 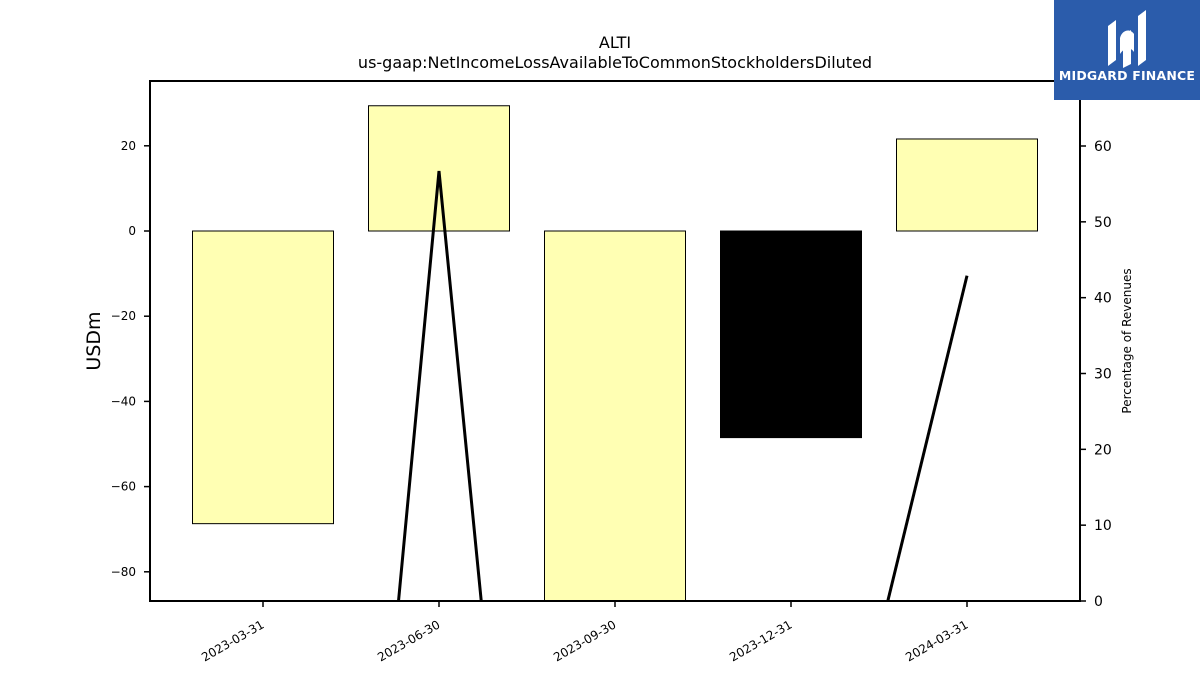 What do you see at coordinates (615, 42) in the screenshot?
I see `chart-title: ALTI` at bounding box center [615, 42].